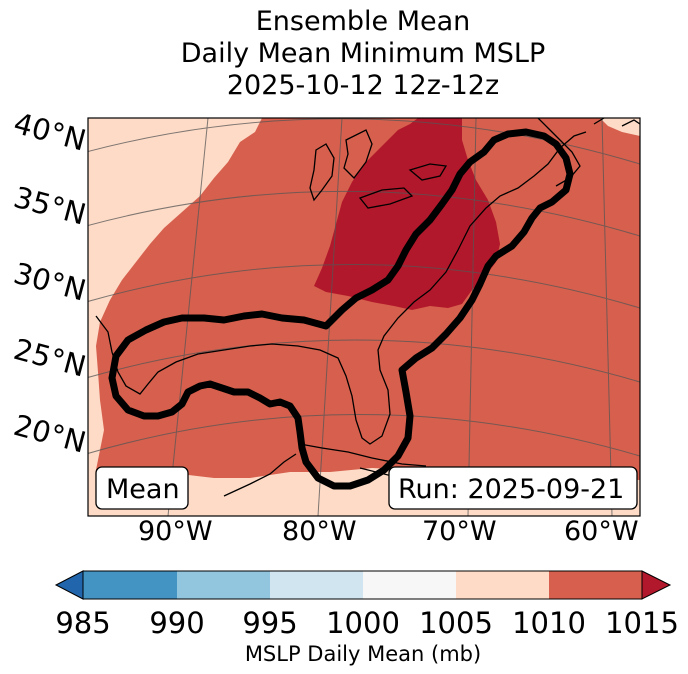 The image size is (688, 674). What do you see at coordinates (363, 53) in the screenshot?
I see `title-line-2: Daily Mean Minimum MSLP` at bounding box center [363, 53].